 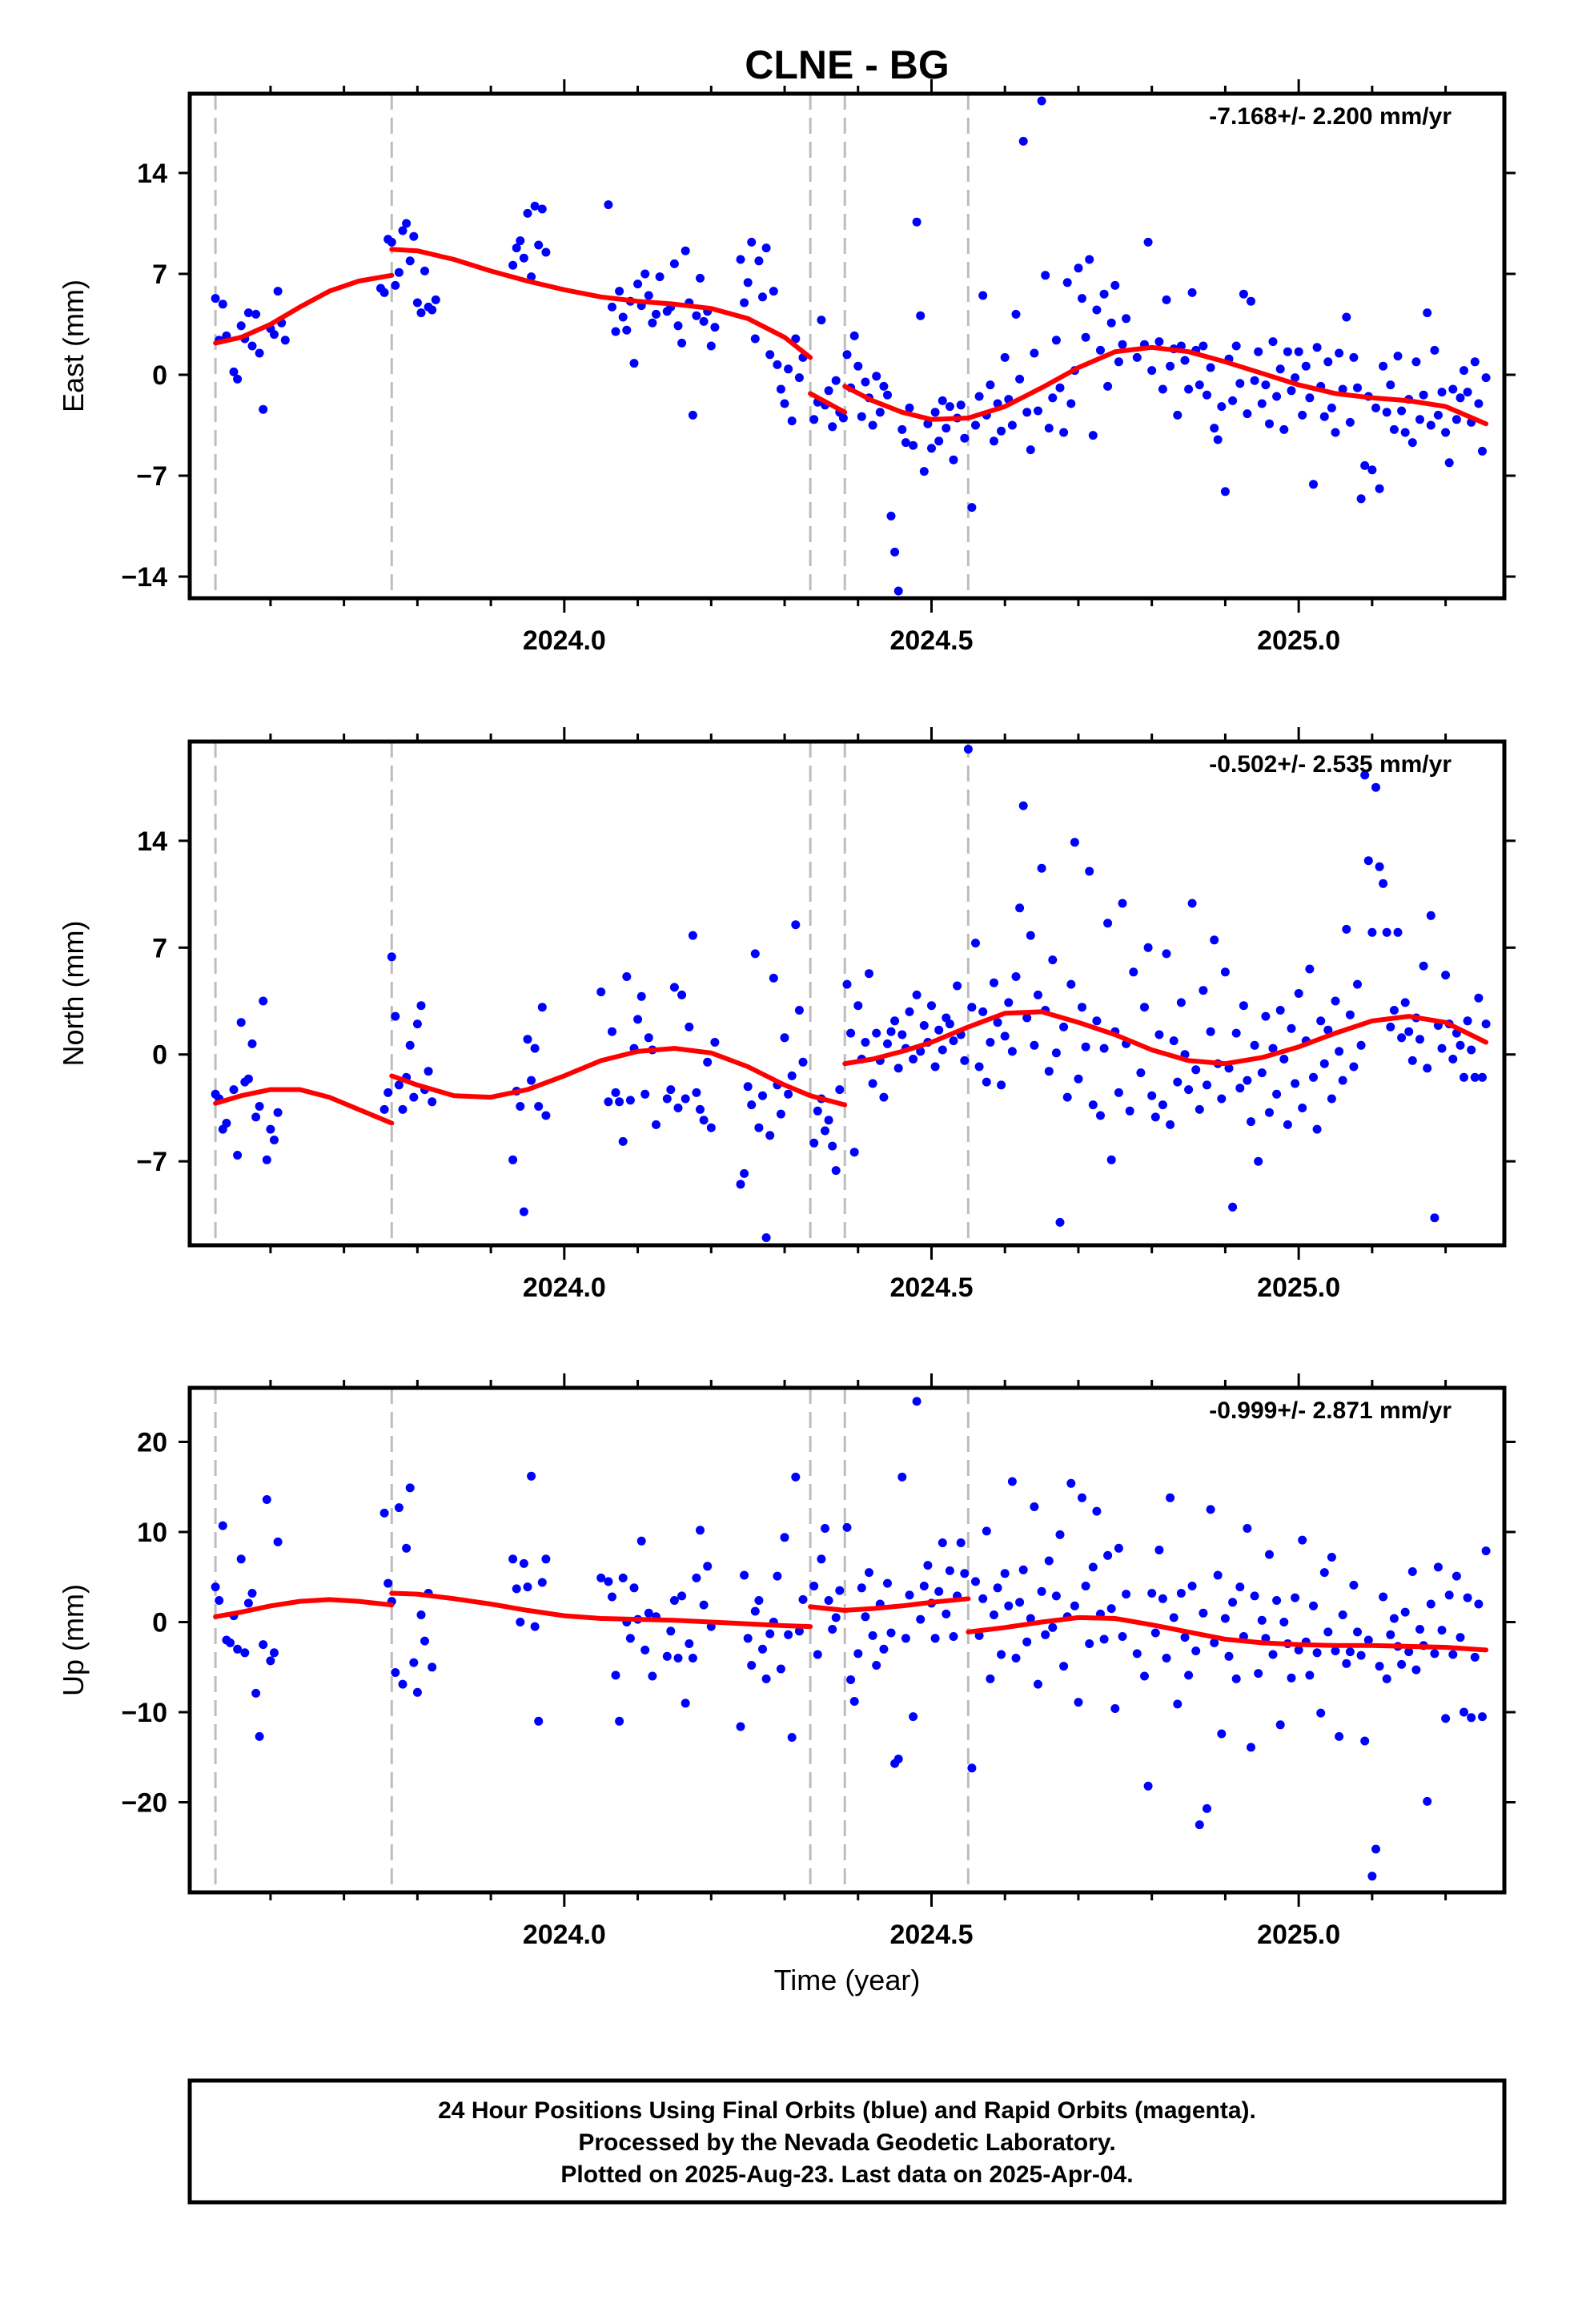 I want to click on up-model-curve, so click(x=906, y=1605).